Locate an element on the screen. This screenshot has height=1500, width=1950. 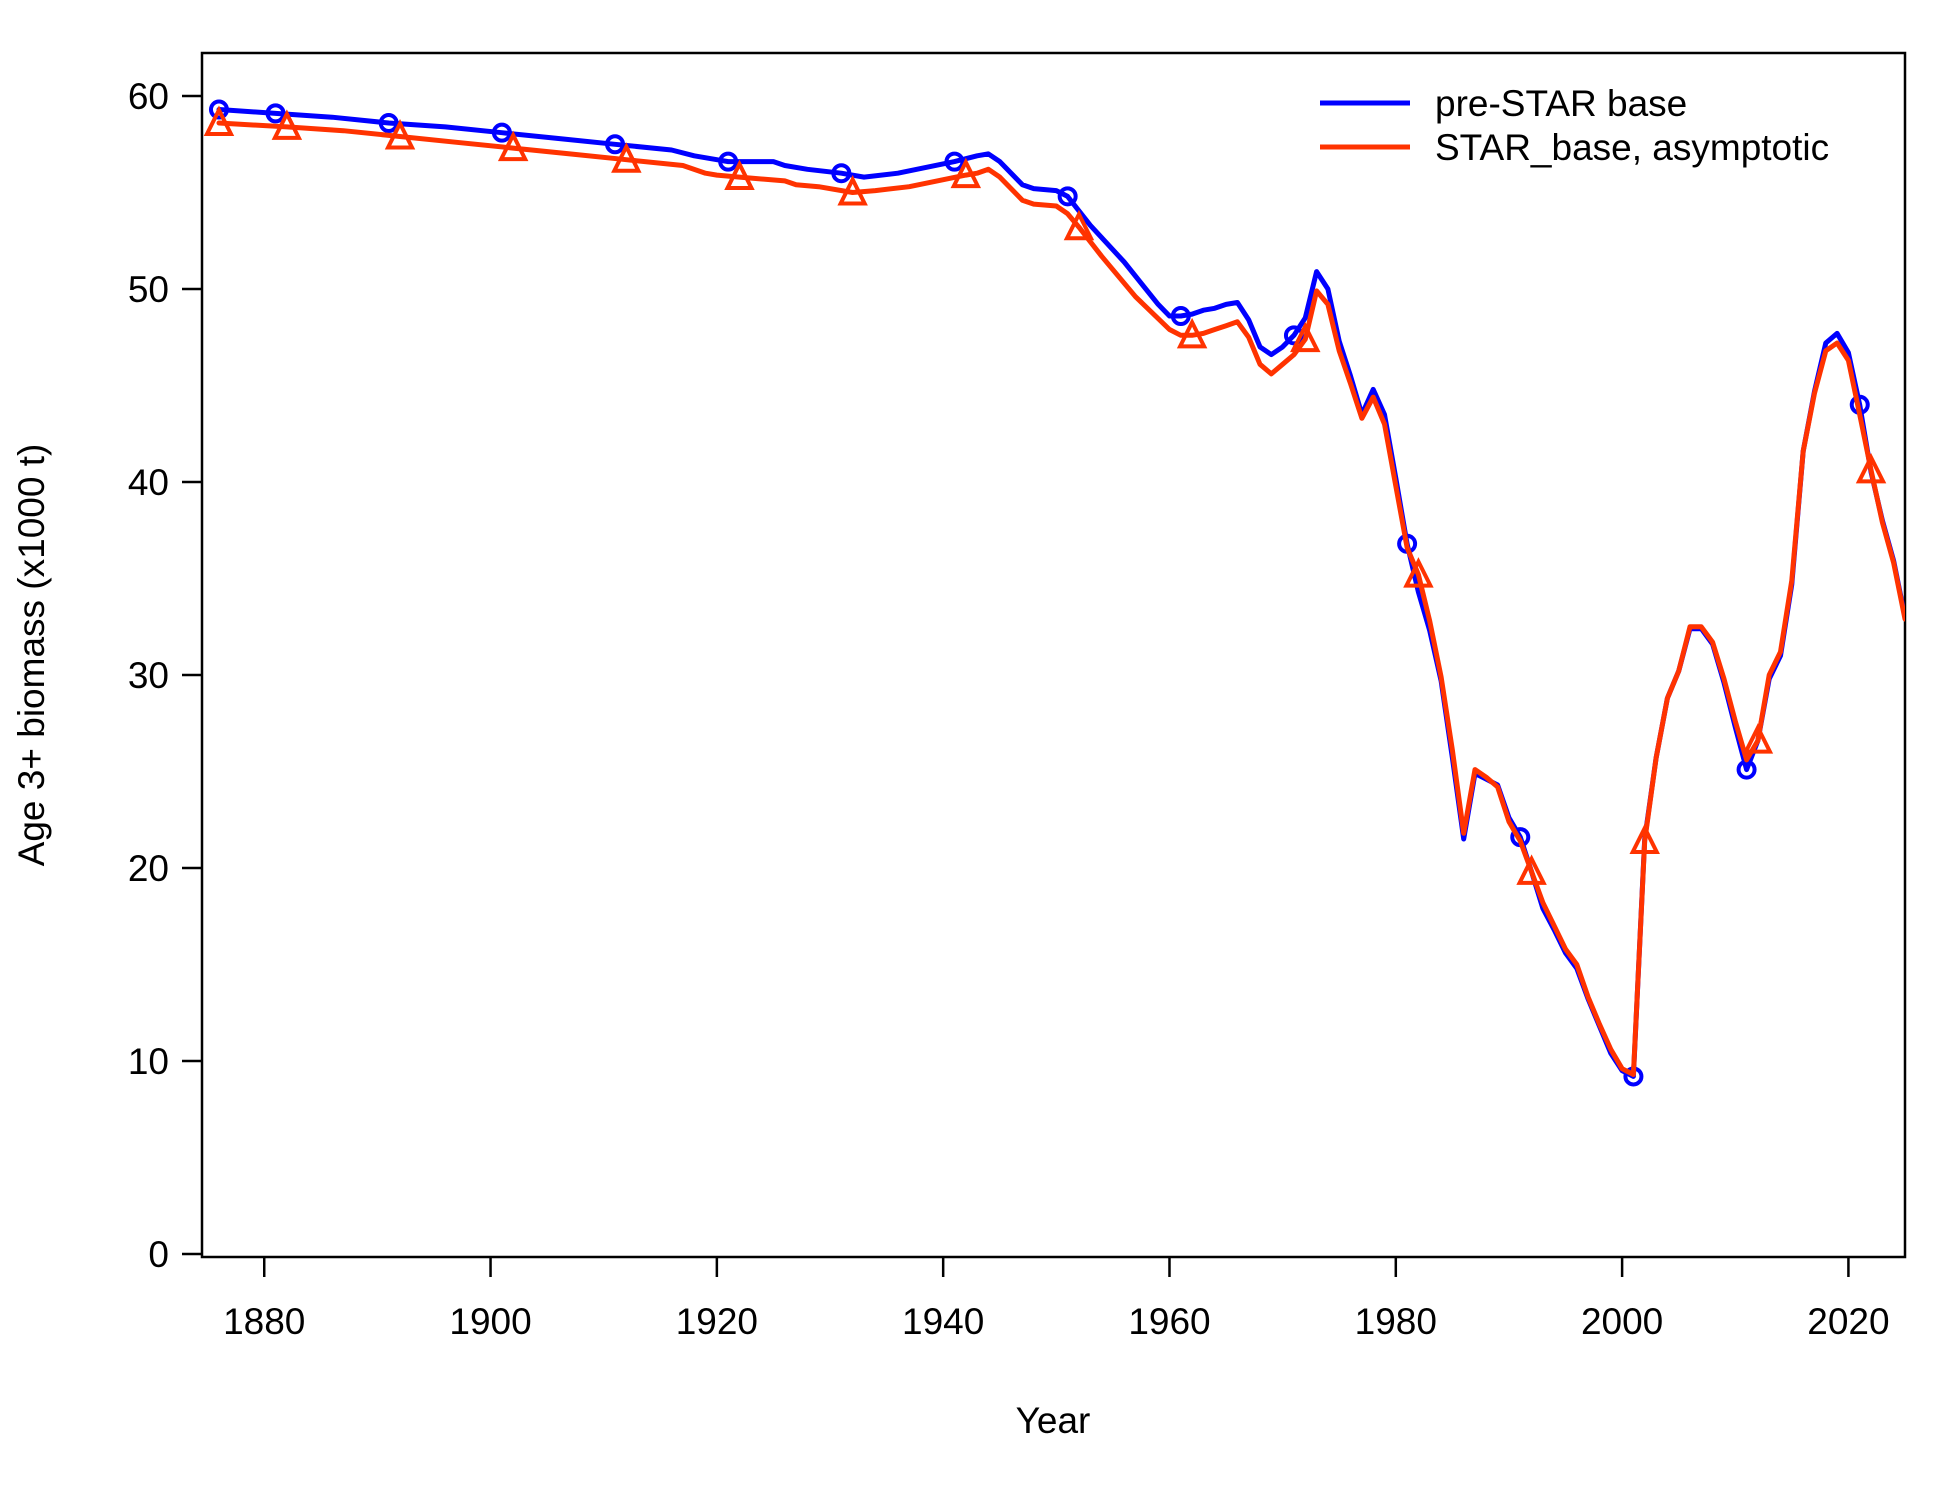
x-tick-label: 2020 is located at coordinates (1848, 1321).